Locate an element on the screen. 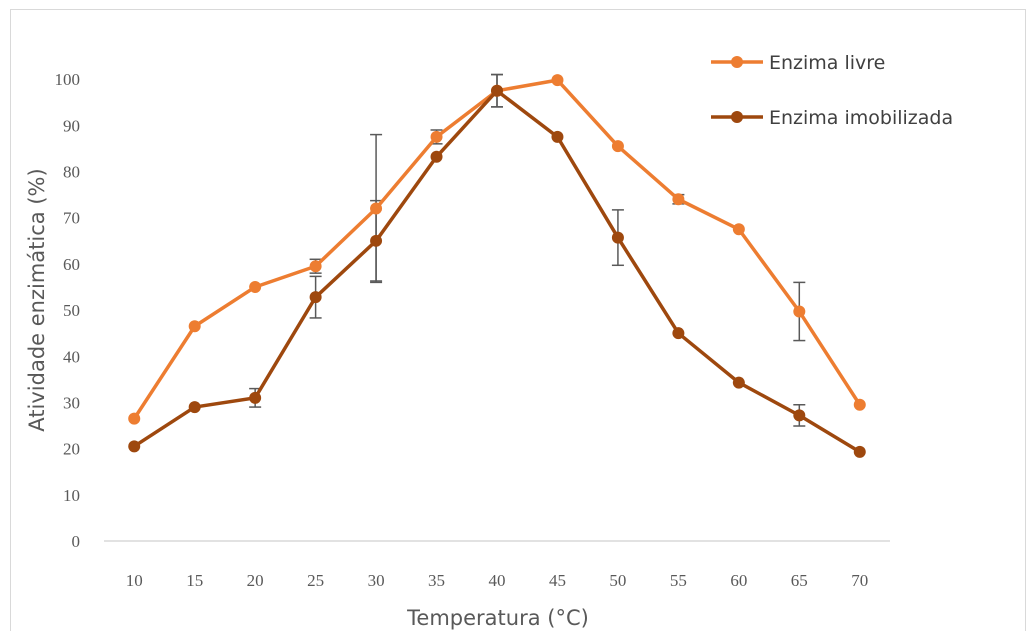  x-tick-label-20: 20 is located at coordinates (255, 580).